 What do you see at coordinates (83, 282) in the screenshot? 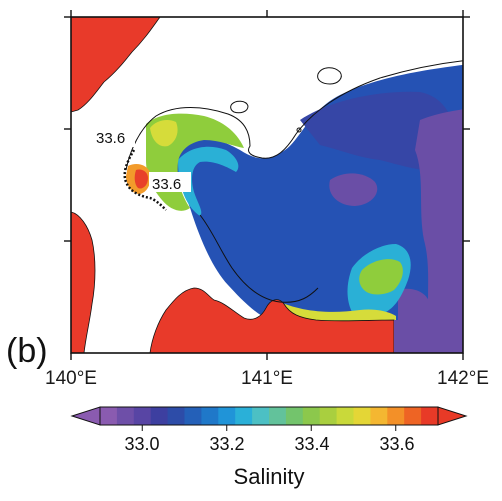
I see `land-west` at bounding box center [83, 282].